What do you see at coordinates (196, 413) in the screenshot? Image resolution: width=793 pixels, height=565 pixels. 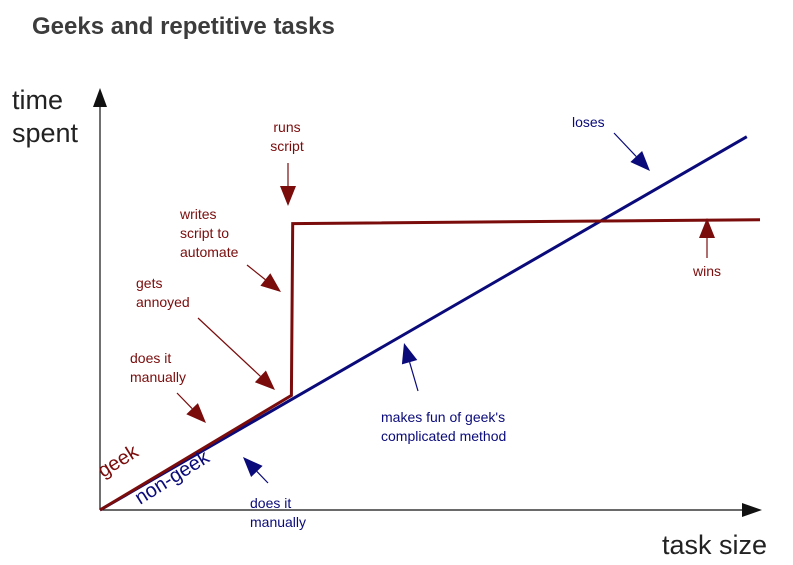 I see `ann-geek-manual-arrow-head` at bounding box center [196, 413].